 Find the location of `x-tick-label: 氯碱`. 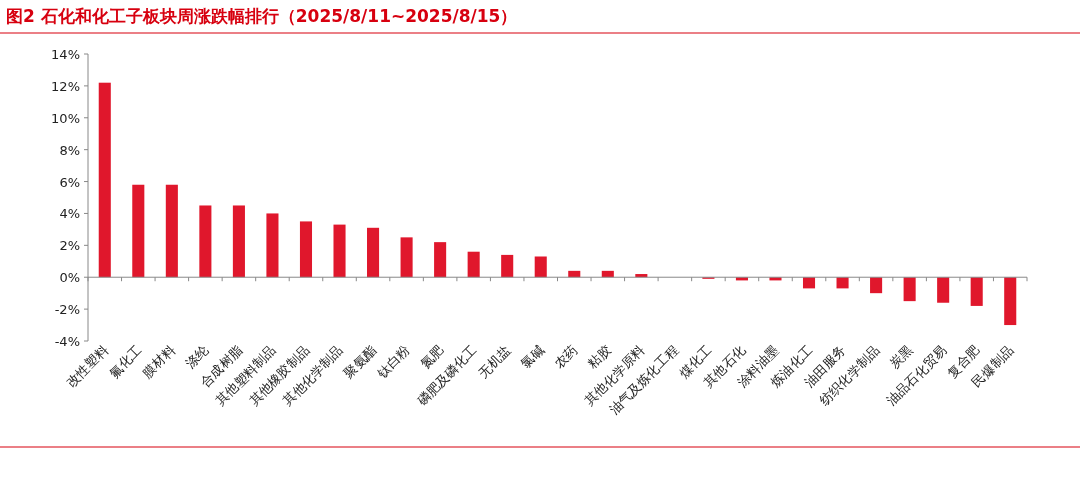

x-tick-label: 氯碱 is located at coordinates (532, 357).